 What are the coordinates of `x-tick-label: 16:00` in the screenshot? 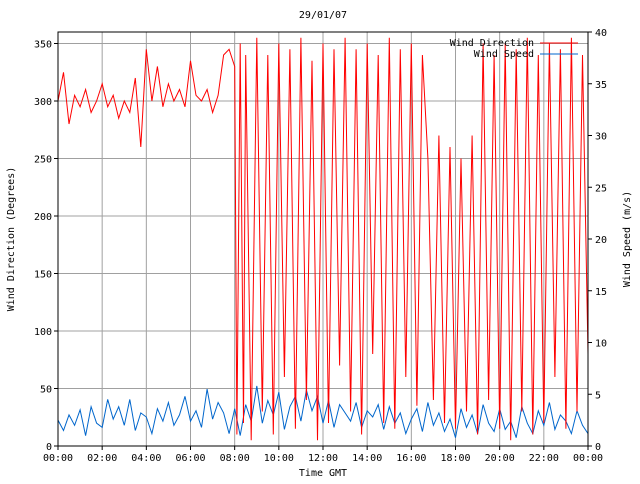 It's located at (411, 458).